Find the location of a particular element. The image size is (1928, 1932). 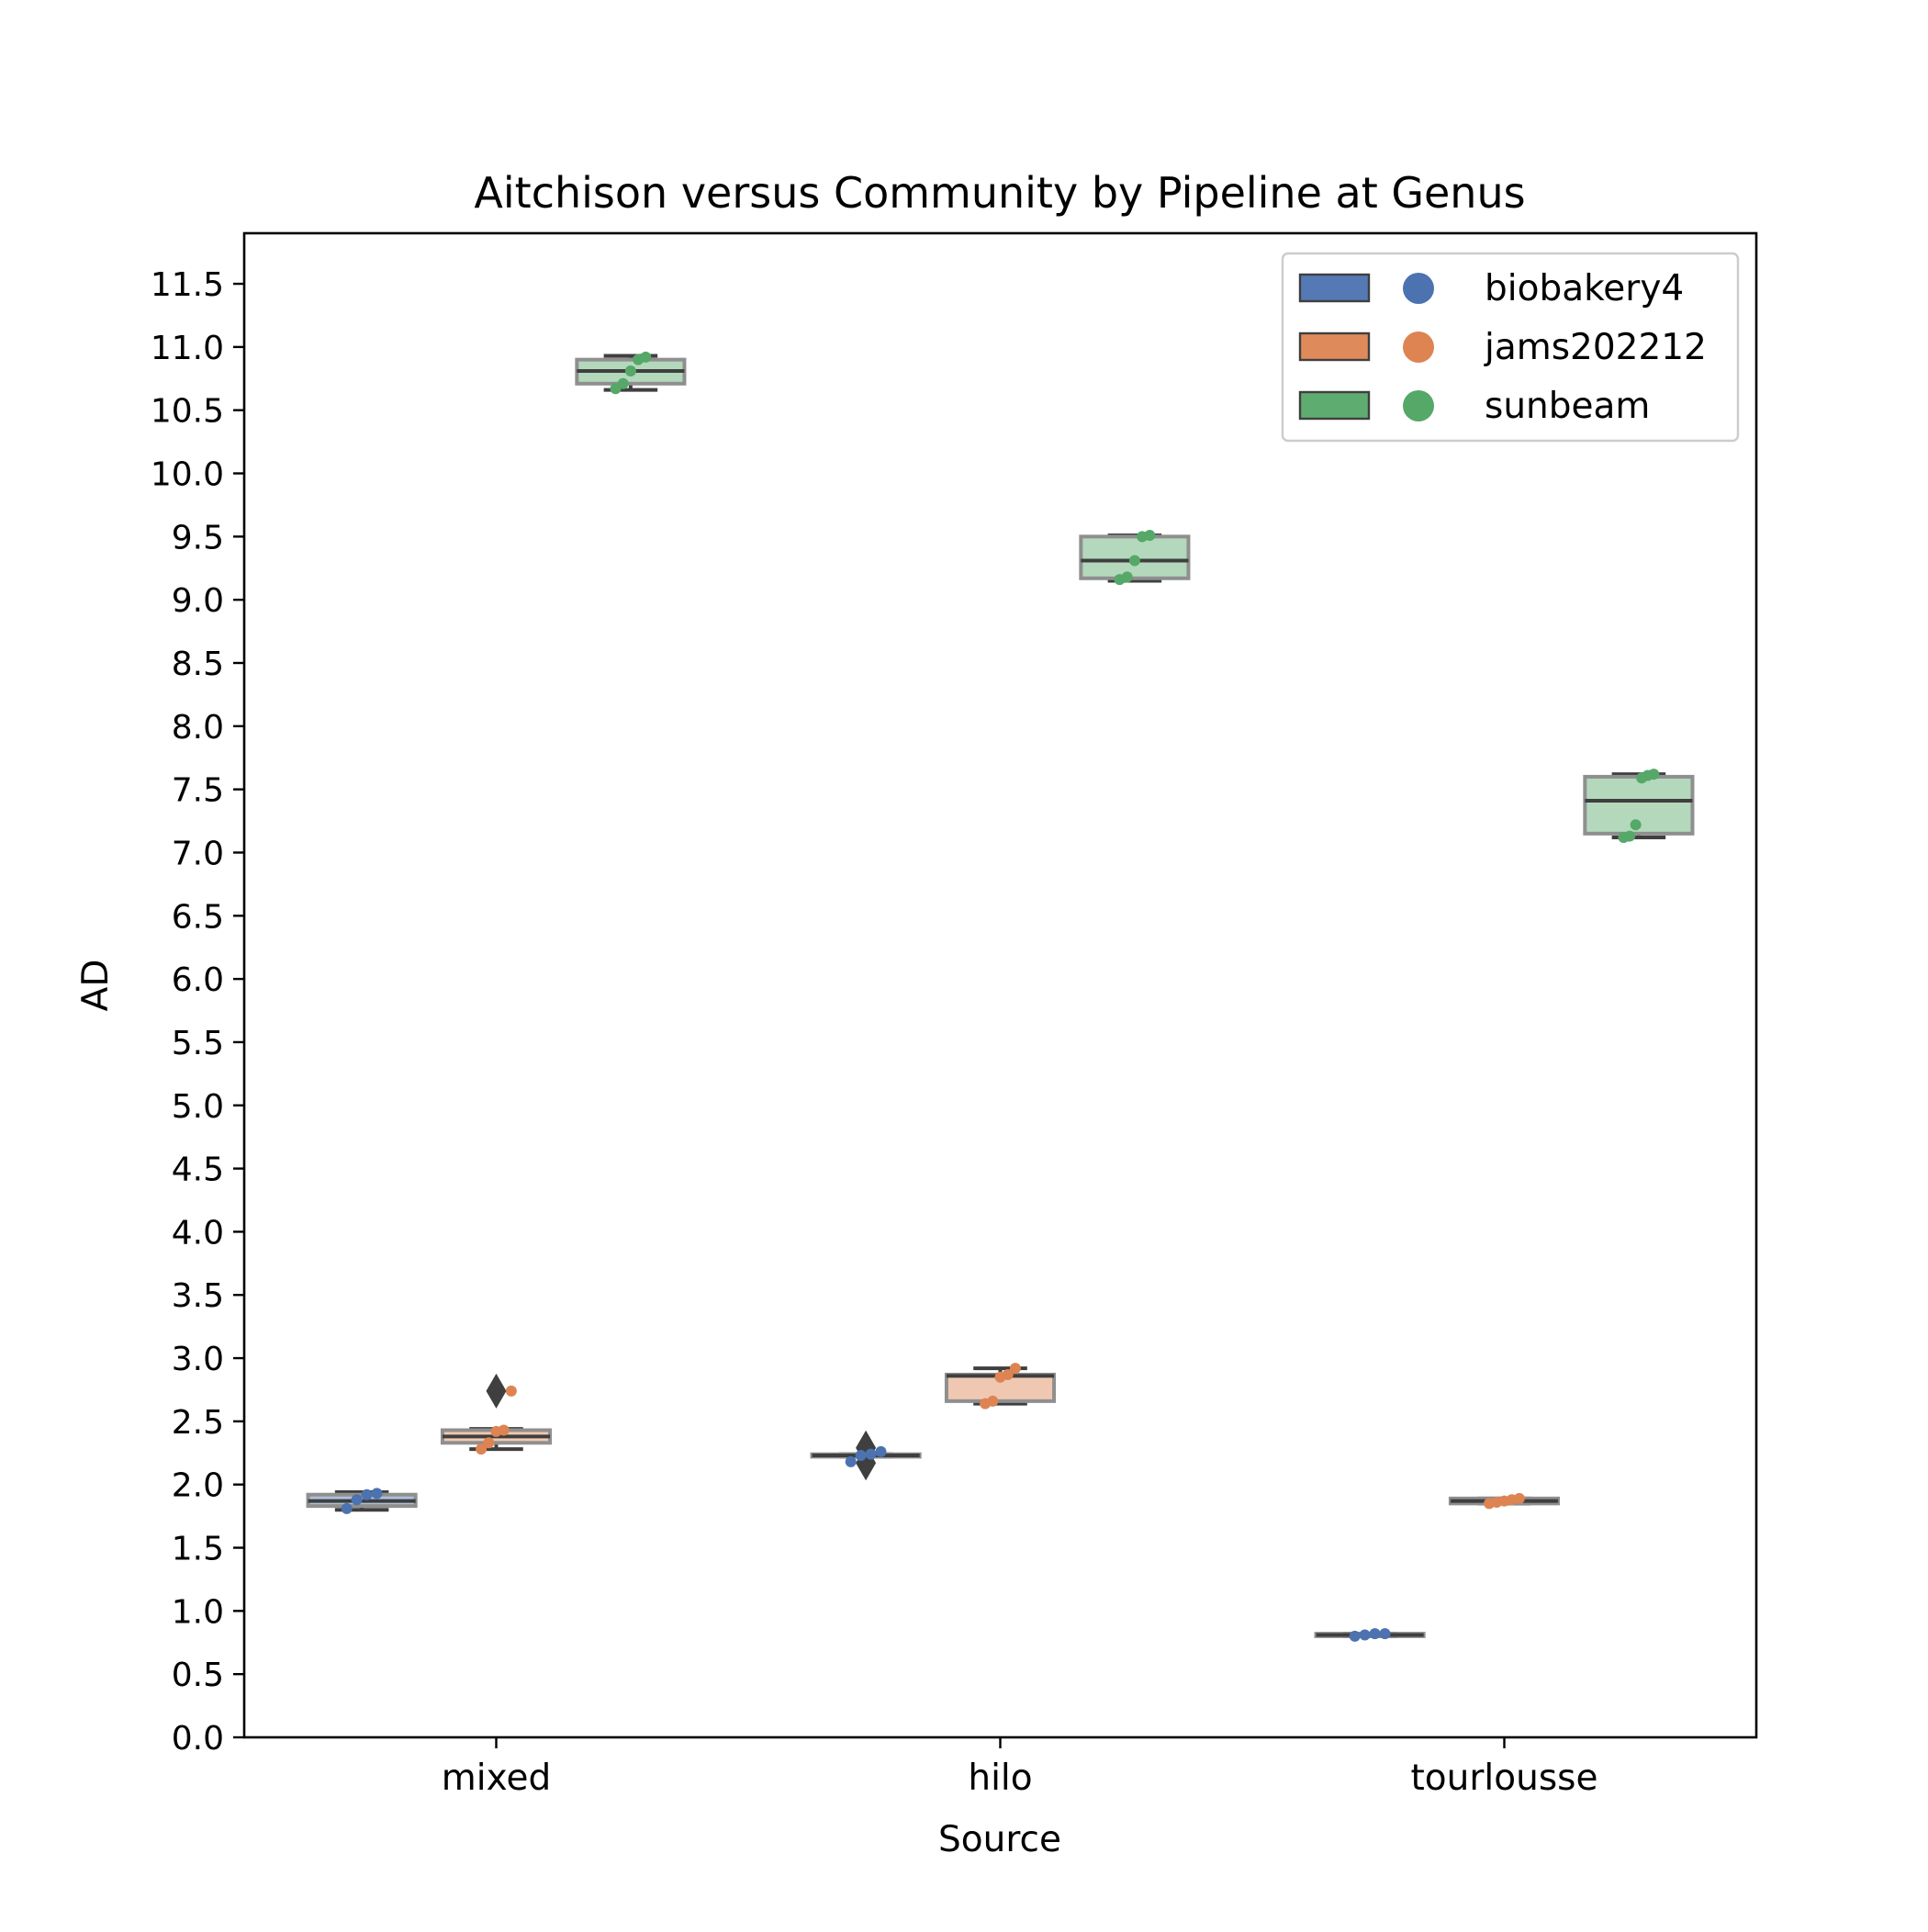

y-tick-label: 11.0 is located at coordinates (187, 348).